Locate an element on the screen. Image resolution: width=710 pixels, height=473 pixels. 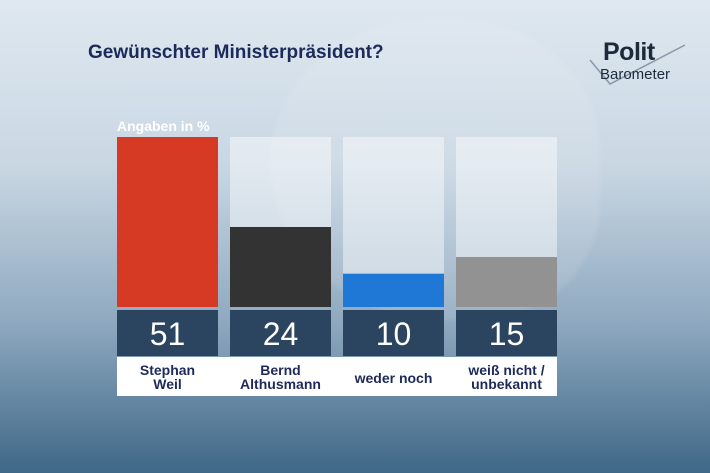
category-label-line: Althusmann is located at coordinates (280, 384).